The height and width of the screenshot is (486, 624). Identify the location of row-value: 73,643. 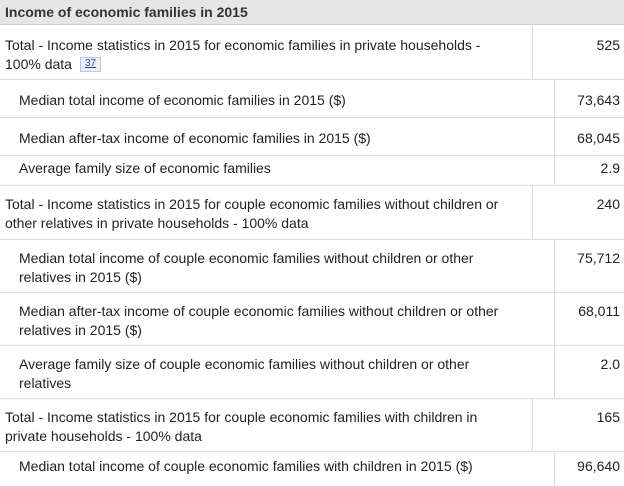
(598, 100).